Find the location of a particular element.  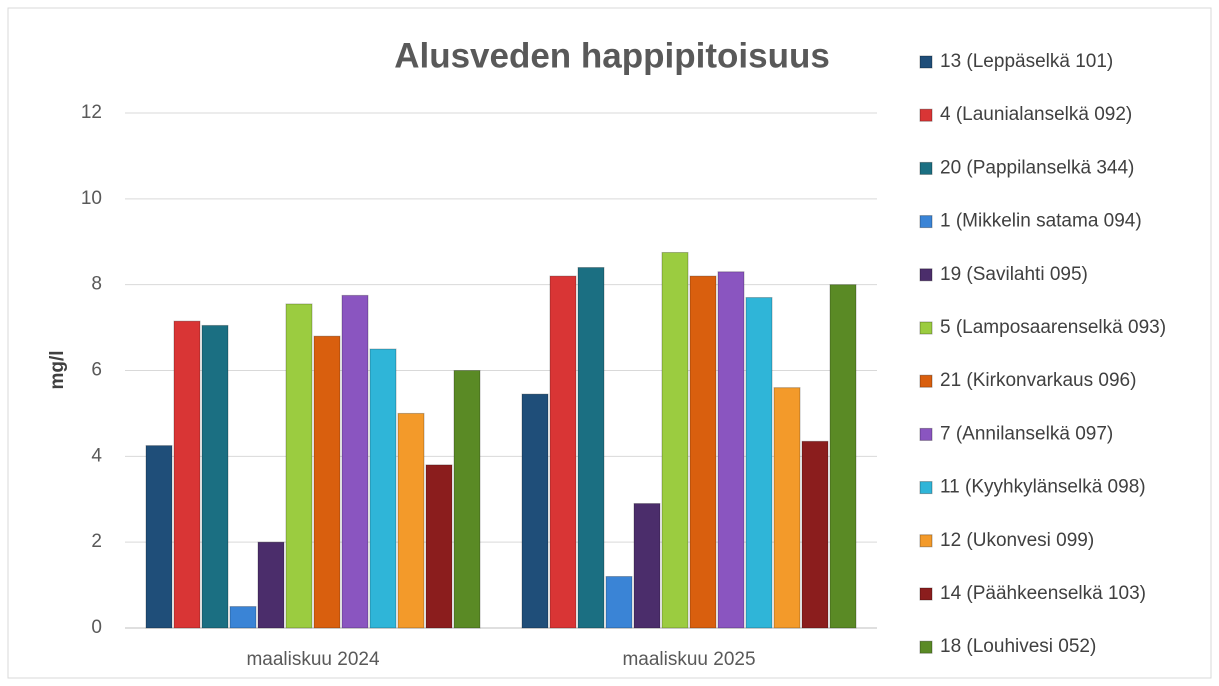

legend-label: 14 (Päähkeenselkä 103) is located at coordinates (1043, 593).